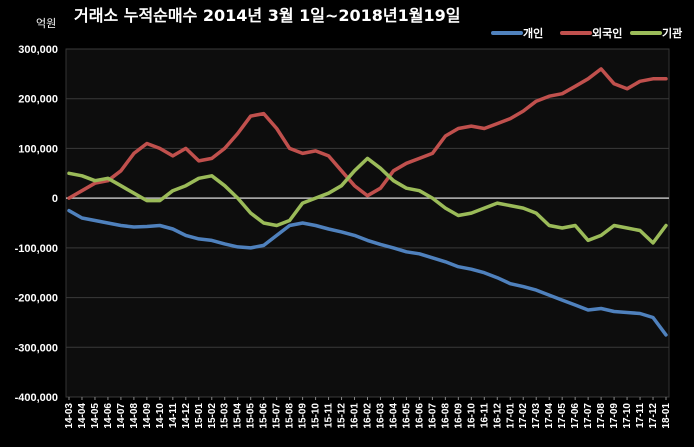 This screenshot has width=694, height=447. Describe the element at coordinates (627, 416) in the screenshot. I see `x-tick-label: 17-10` at that location.